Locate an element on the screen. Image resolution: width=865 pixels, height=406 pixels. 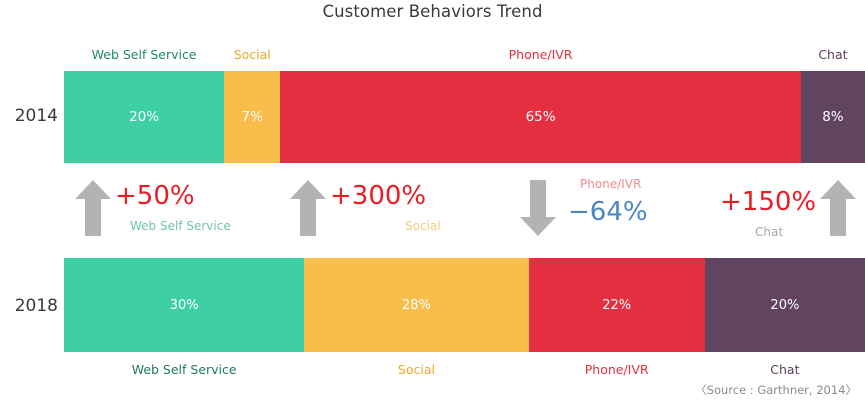
bar-2014-value-chat: 8% is located at coordinates (833, 117).